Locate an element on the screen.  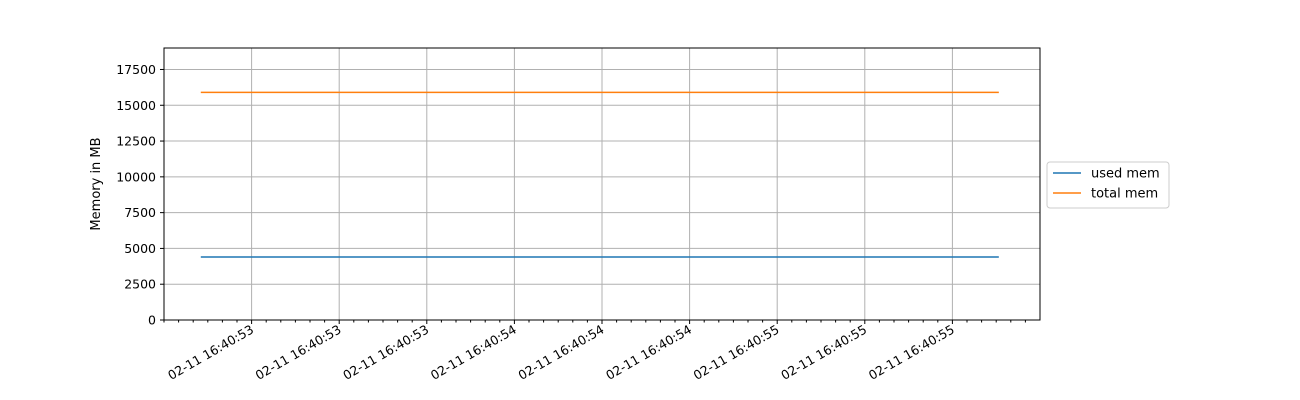
legend: used mem total mem is located at coordinates (1108, 185).